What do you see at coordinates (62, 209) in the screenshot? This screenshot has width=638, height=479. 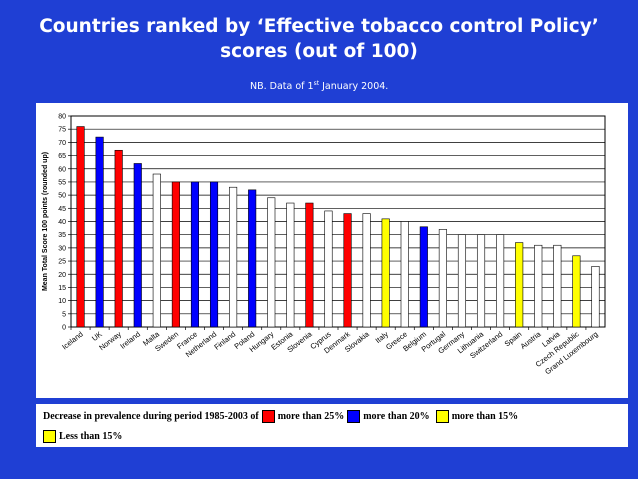 I see `y-tick-label: 45` at bounding box center [62, 209].